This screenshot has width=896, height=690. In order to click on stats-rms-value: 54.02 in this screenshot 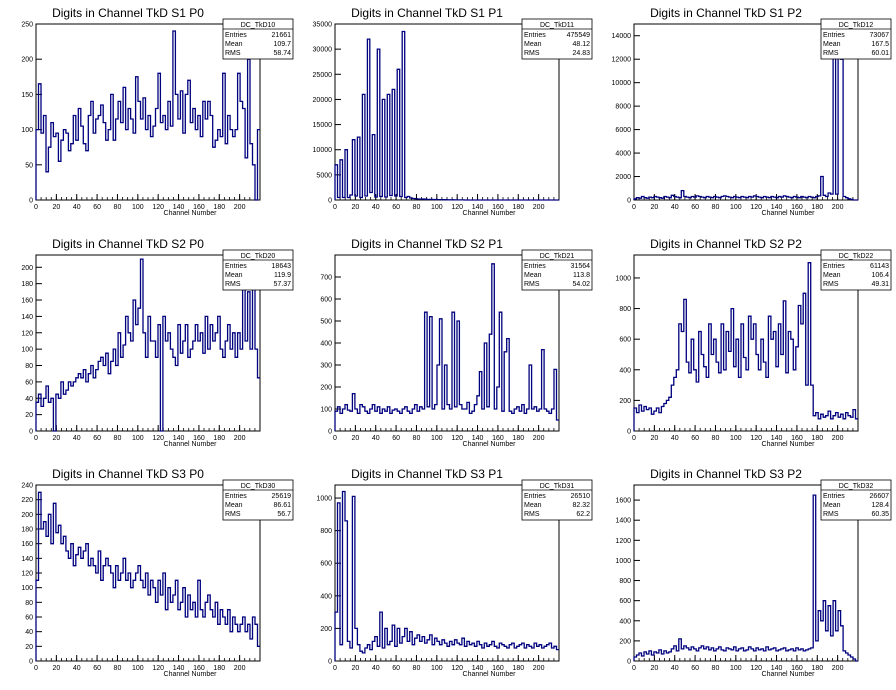, I will do `click(581, 284)`.